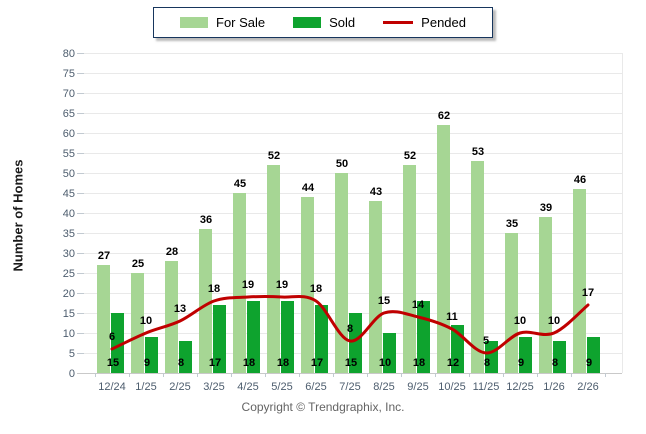 This screenshot has height=434, width=646. I want to click on y-axis-tick-label: 30, so click(69, 254).